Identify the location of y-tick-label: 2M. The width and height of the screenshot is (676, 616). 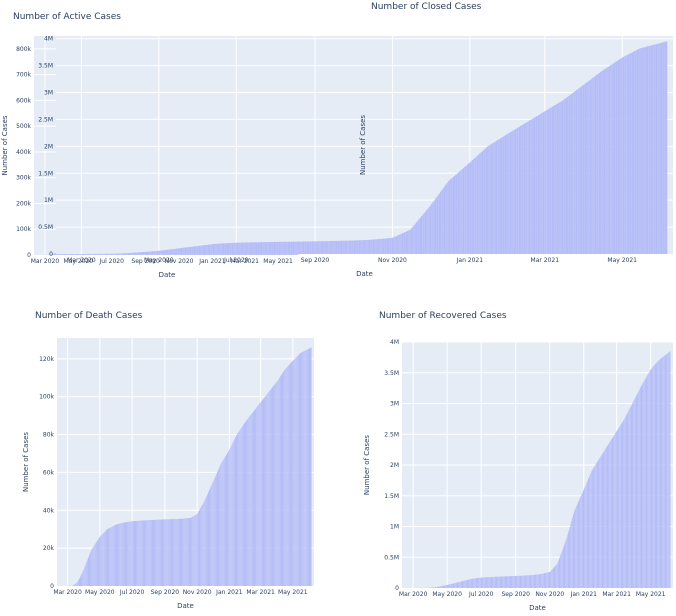
(394, 465).